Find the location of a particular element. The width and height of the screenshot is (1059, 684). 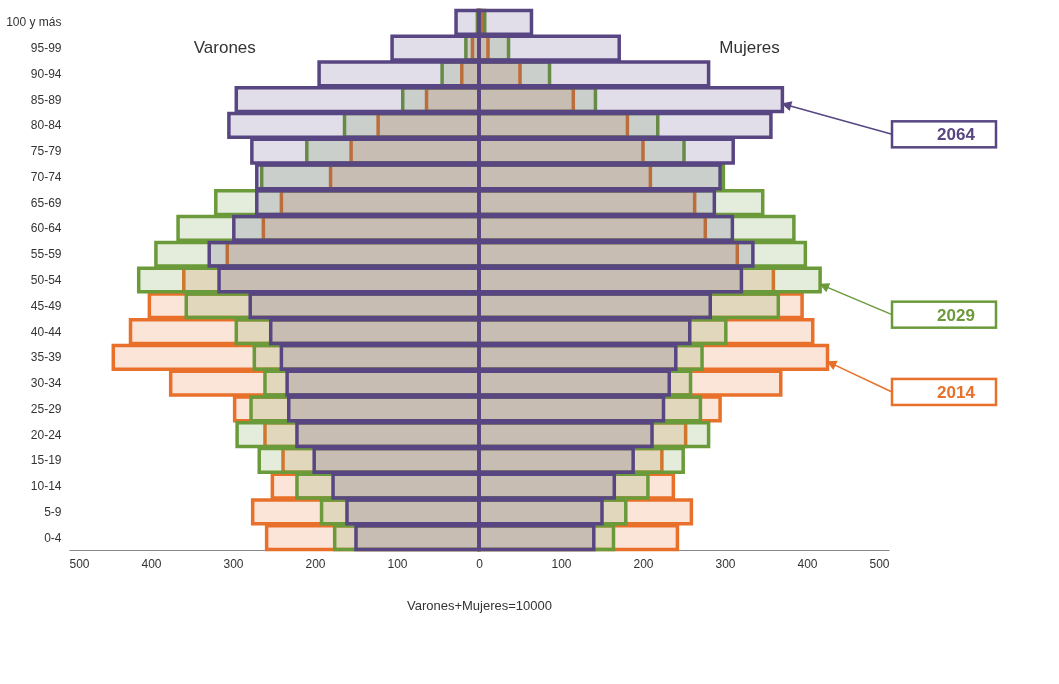

y-tick-label: 0-4 is located at coordinates (53, 537).